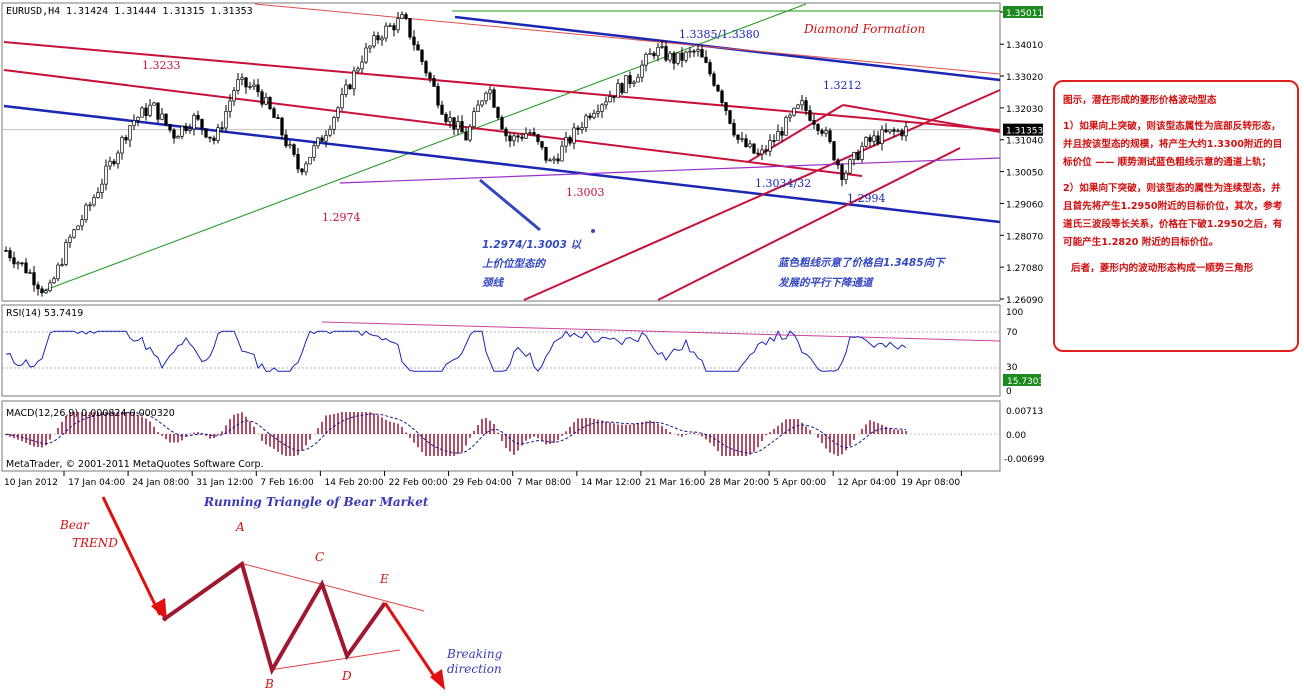 Image resolution: width=1304 pixels, height=696 pixels. Describe the element at coordinates (1162, 268) in the screenshot. I see `note-para-3: 后者，菱形内的波动形态构成一顺势三角形` at that location.